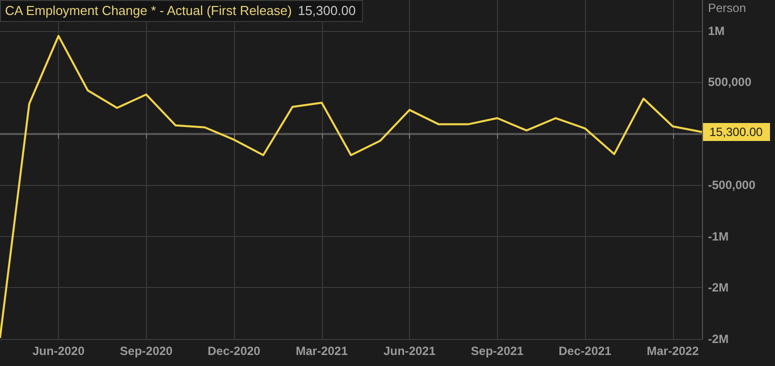  What do you see at coordinates (585, 351) in the screenshot?
I see `x-tick-label: Dec-2021` at bounding box center [585, 351].